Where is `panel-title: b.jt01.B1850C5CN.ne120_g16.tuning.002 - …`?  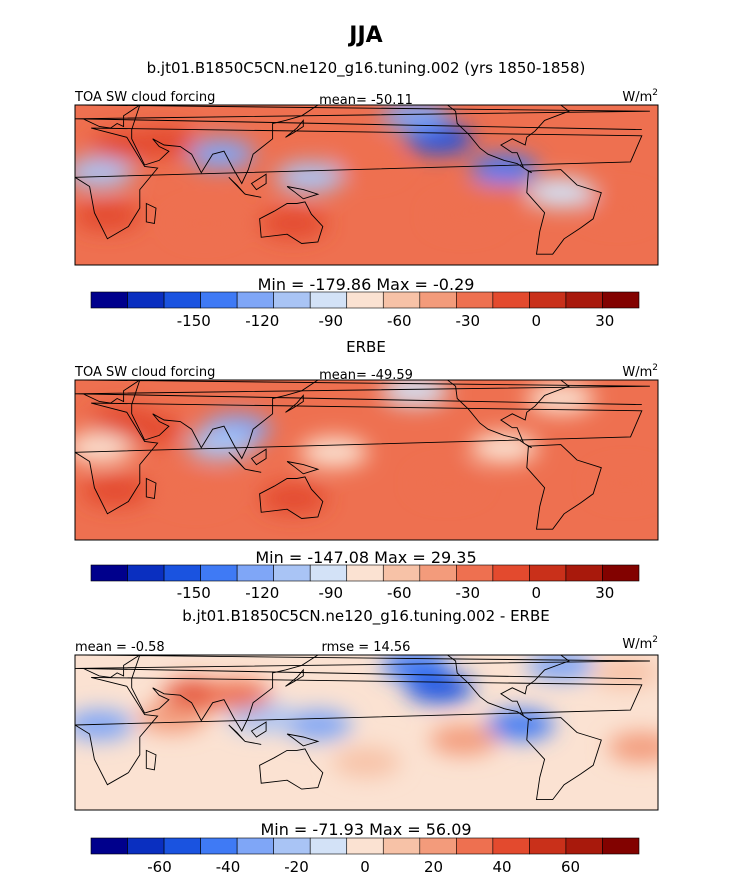
panel-title: b.jt01.B1850C5CN.ne120_g16.tuning.002 - … is located at coordinates (366, 616).